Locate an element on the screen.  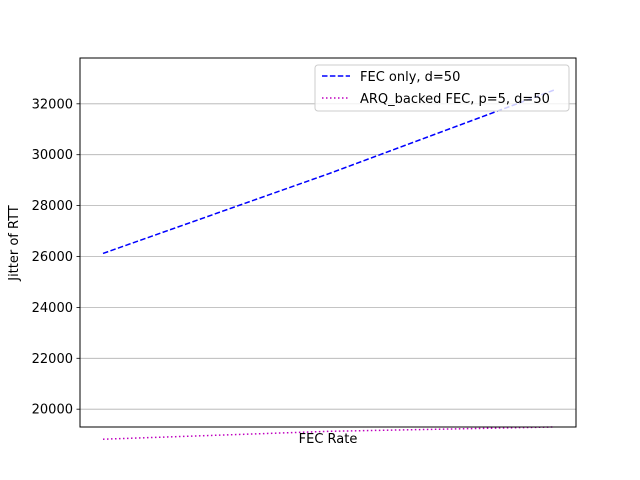
legend-box is located at coordinates (442, 88).